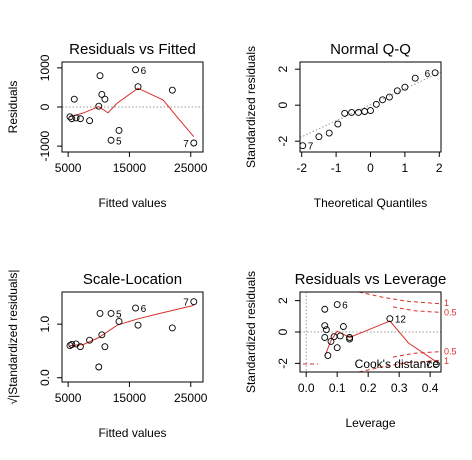 The width and height of the screenshot is (472, 460). Describe the element at coordinates (45, 323) in the screenshot. I see `y-tick-label: 1.0` at that location.